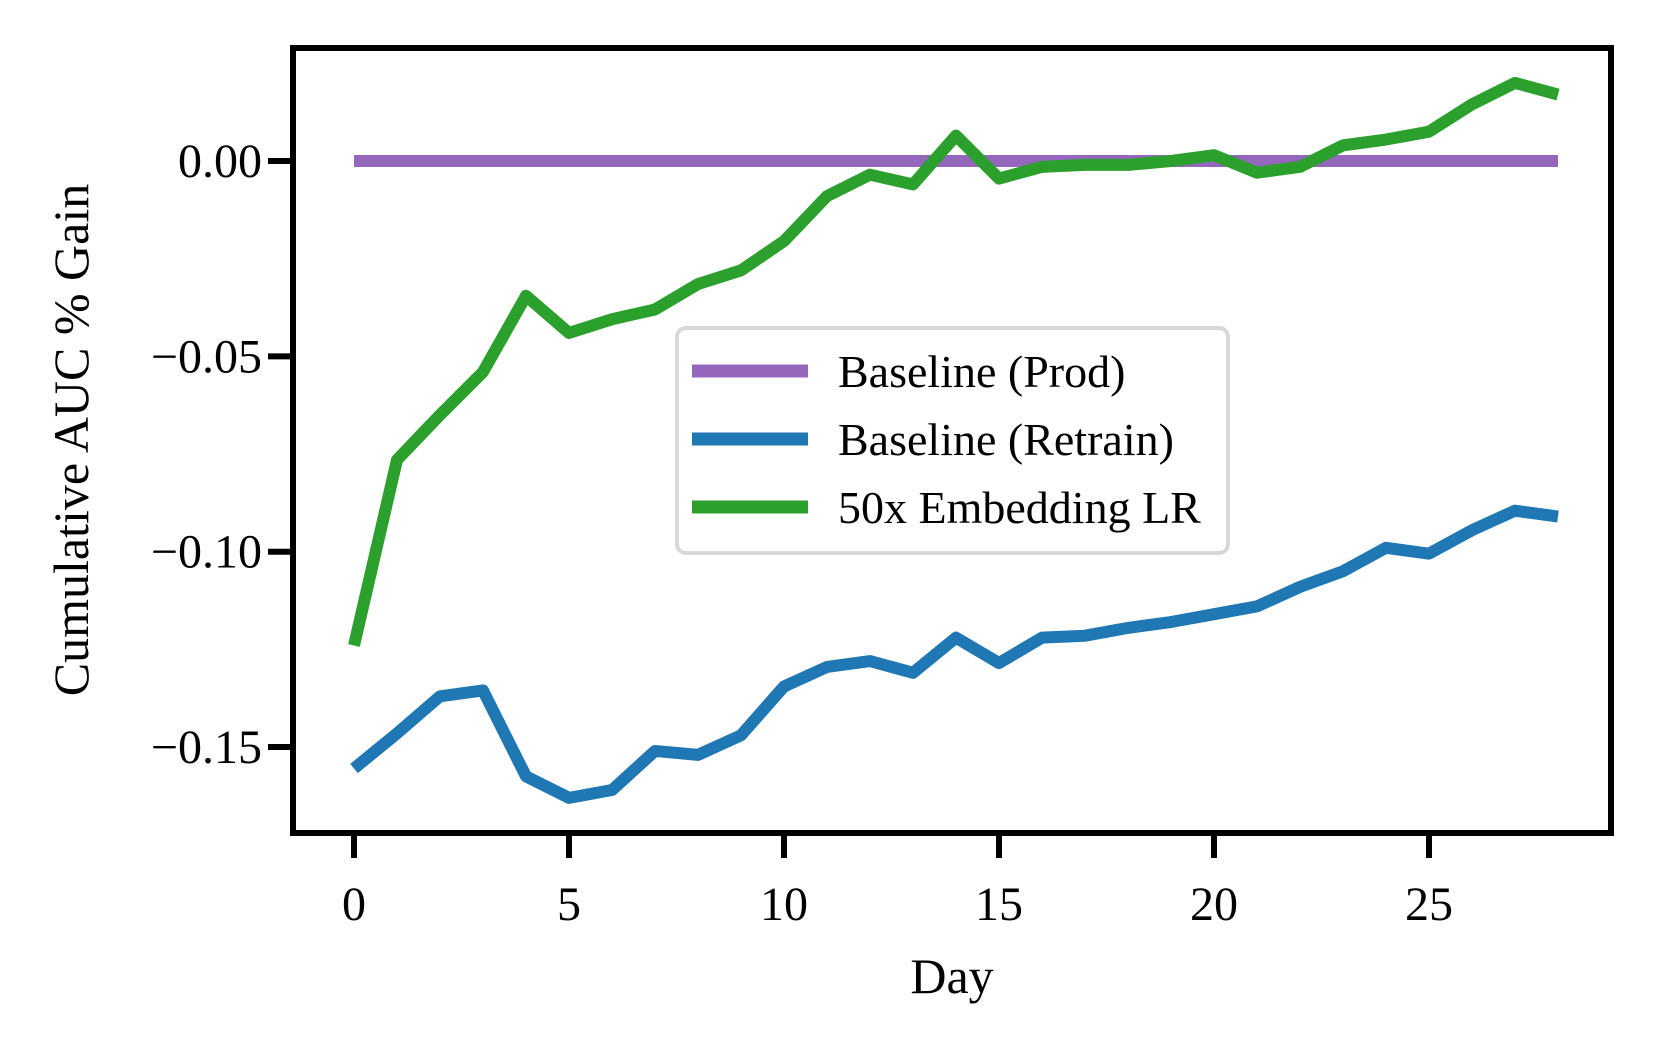 The width and height of the screenshot is (1661, 1055). Describe the element at coordinates (999, 904) in the screenshot. I see `x-tick-label: 15` at that location.